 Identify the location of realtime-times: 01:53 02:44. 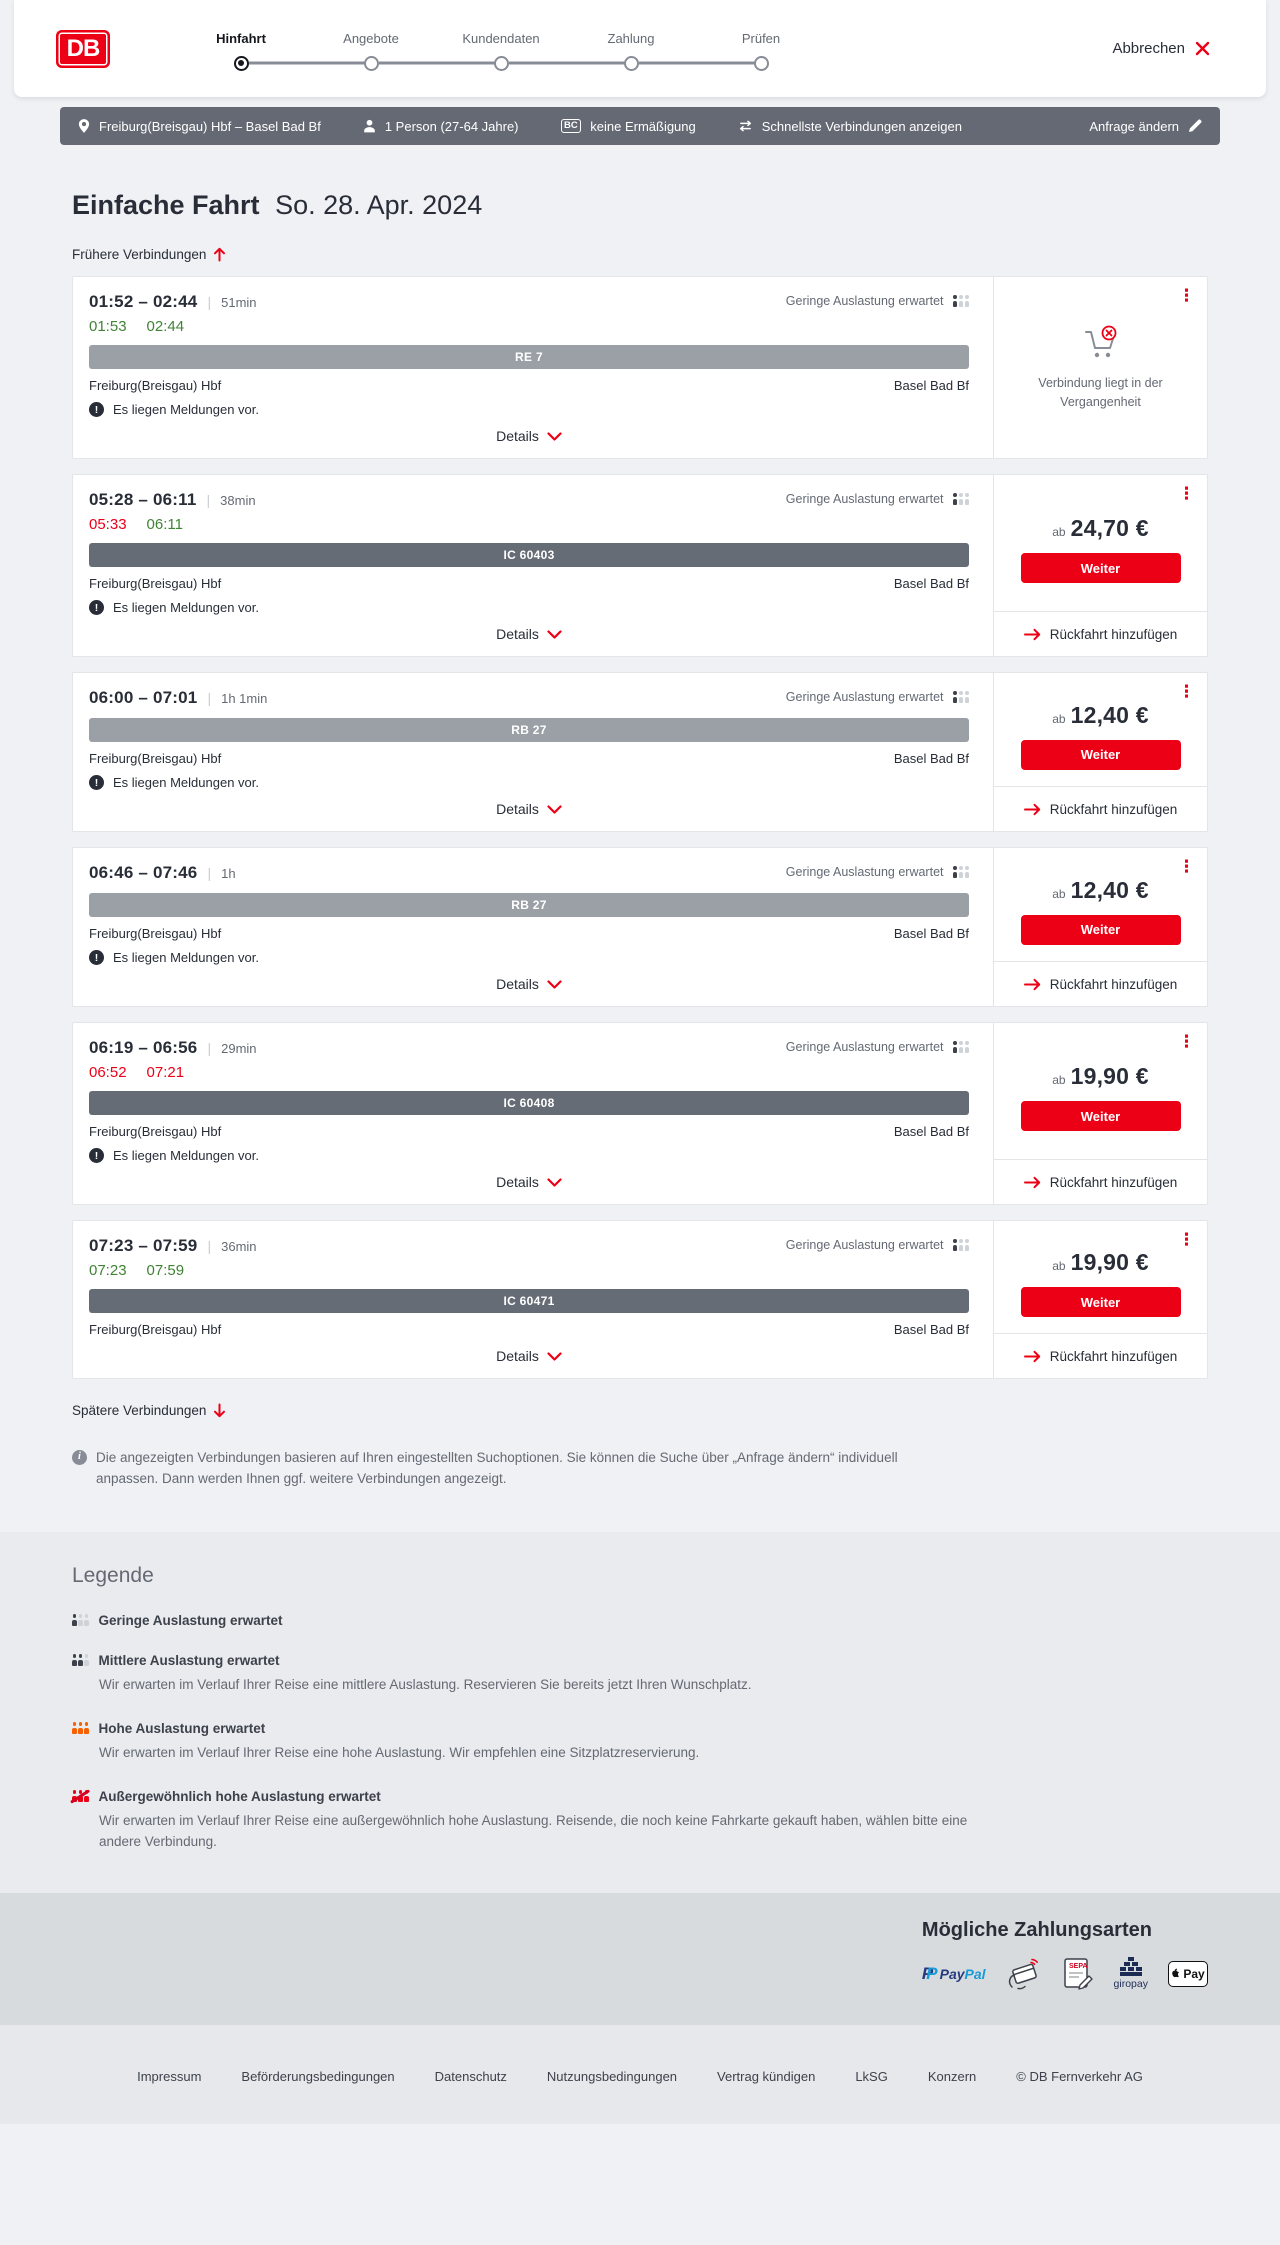
(137, 326).